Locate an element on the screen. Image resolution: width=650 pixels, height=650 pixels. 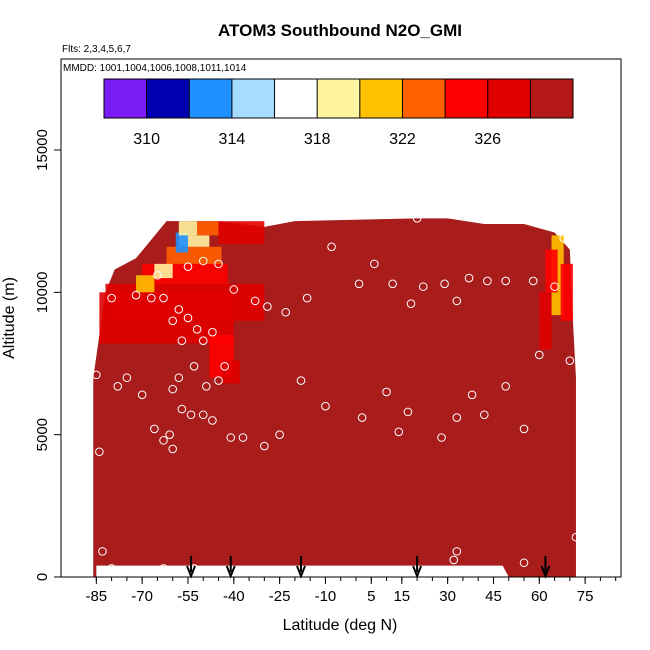
x-axis-tick-label: 60 is located at coordinates (539, 596).